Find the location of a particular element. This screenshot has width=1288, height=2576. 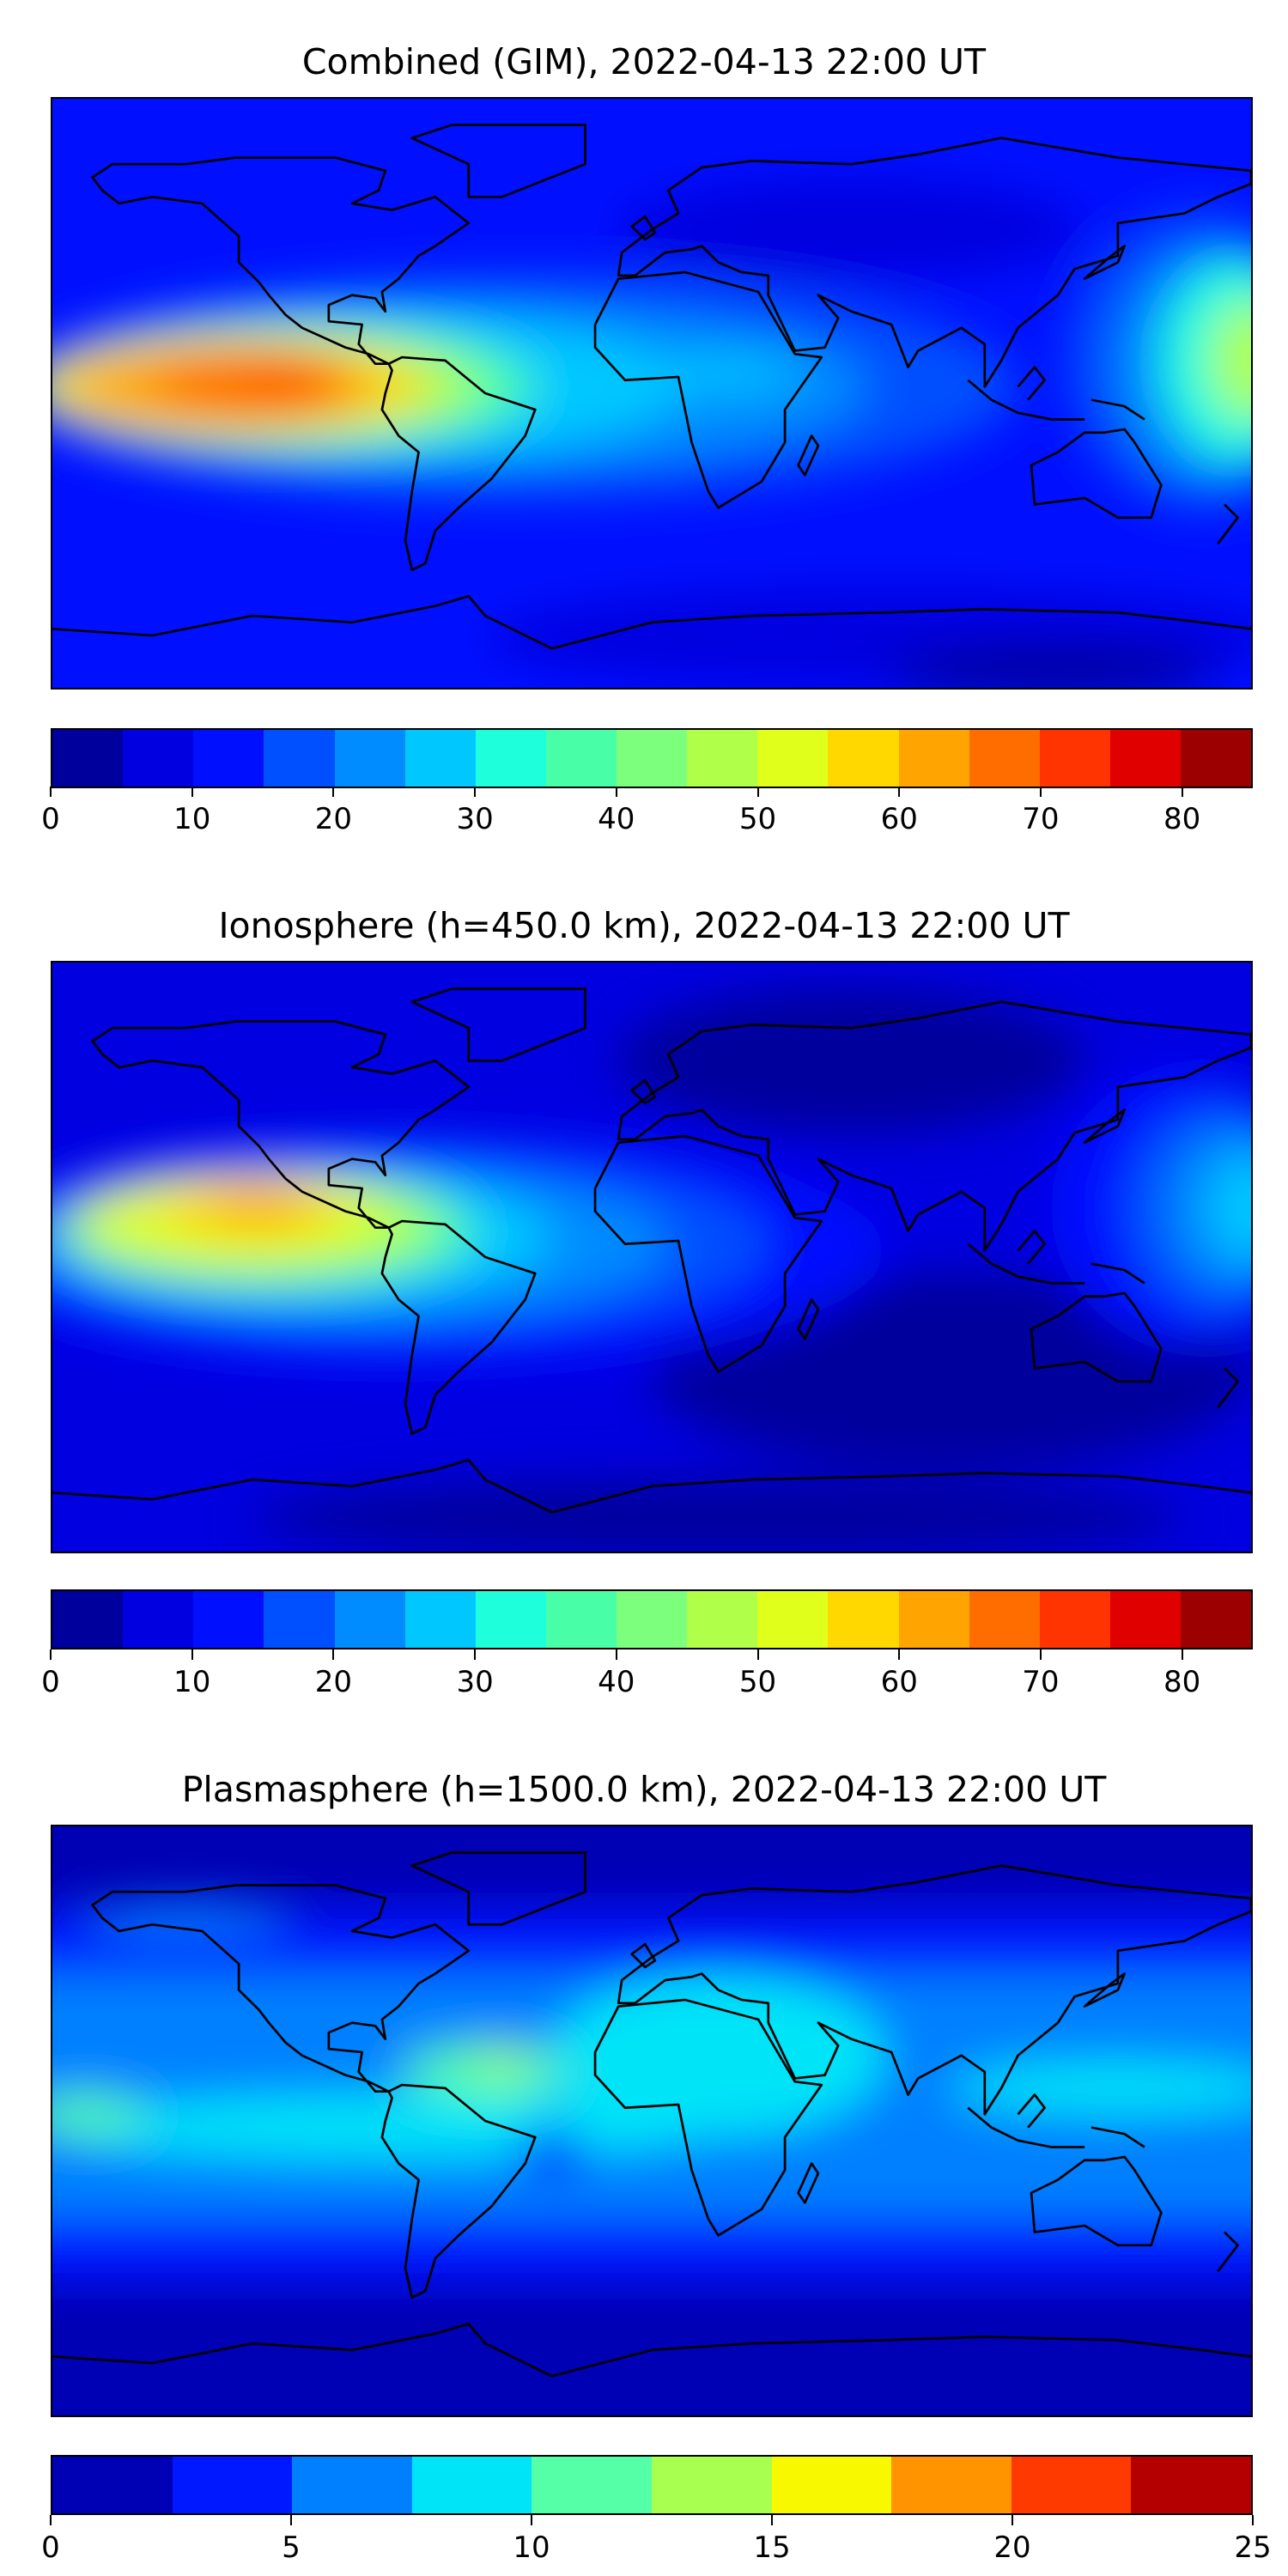

colorbar-ionosphere is located at coordinates (652, 1619).